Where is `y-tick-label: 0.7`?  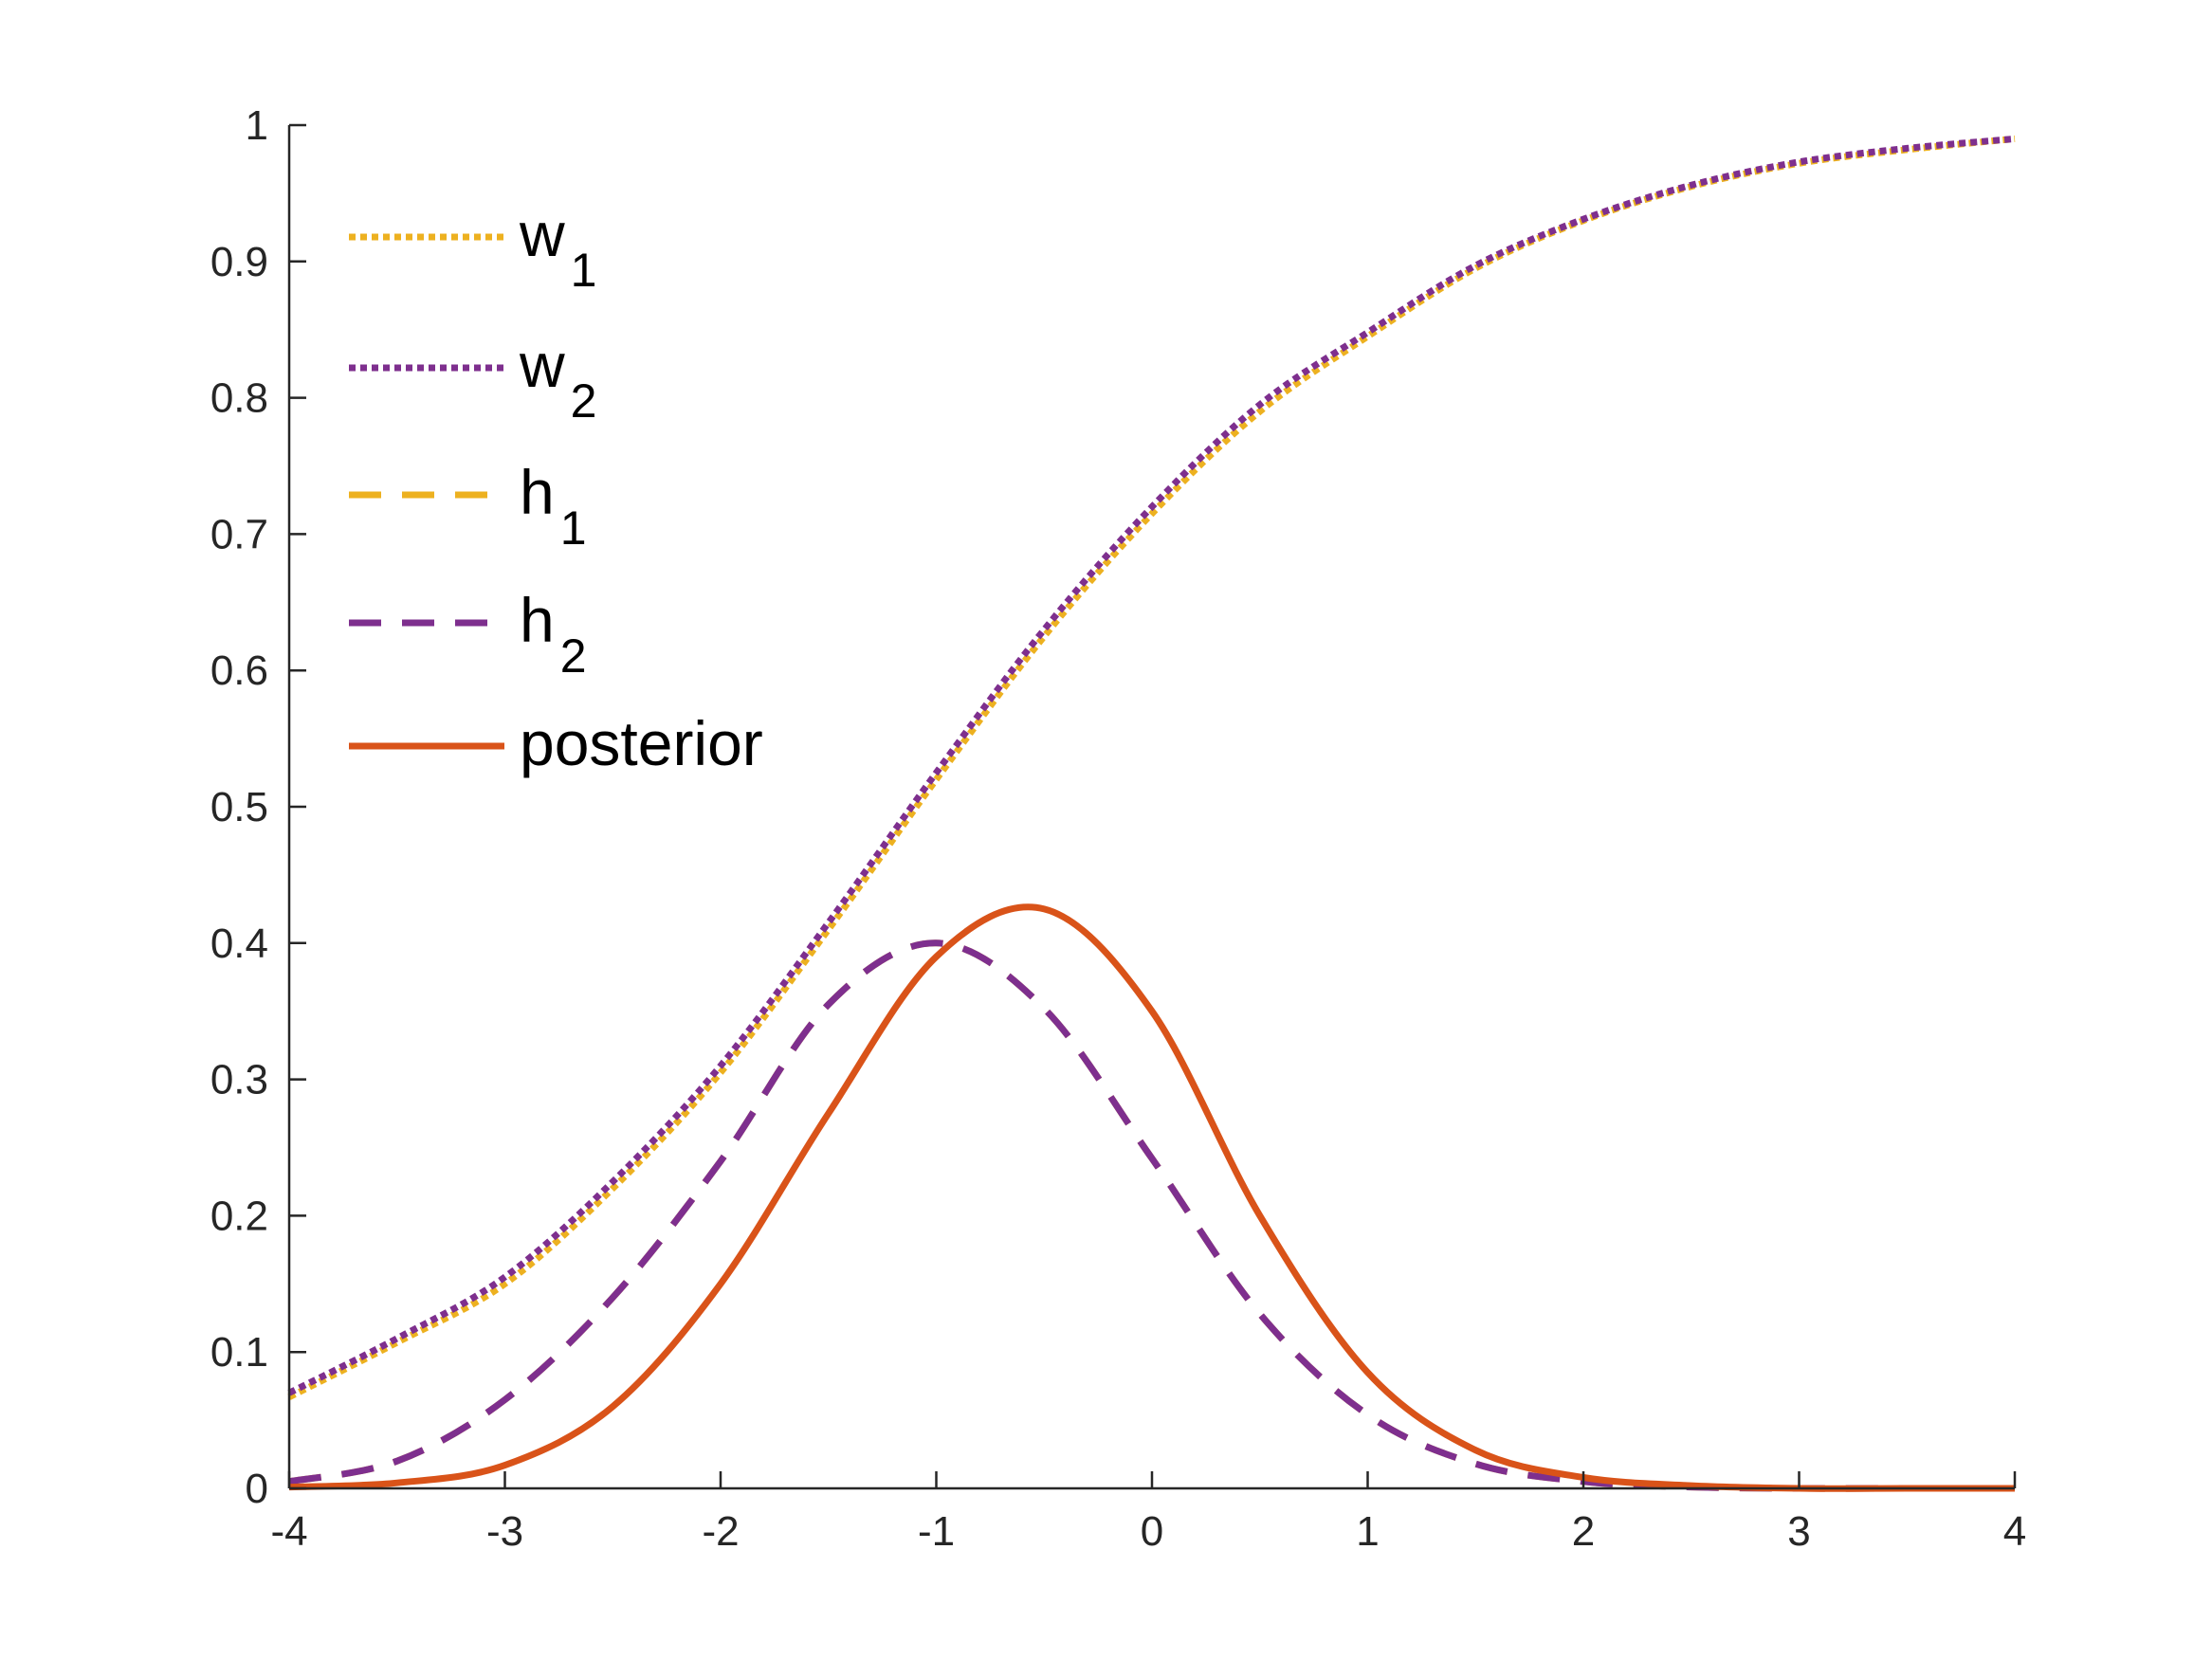 y-tick-label: 0.7 is located at coordinates (239, 534).